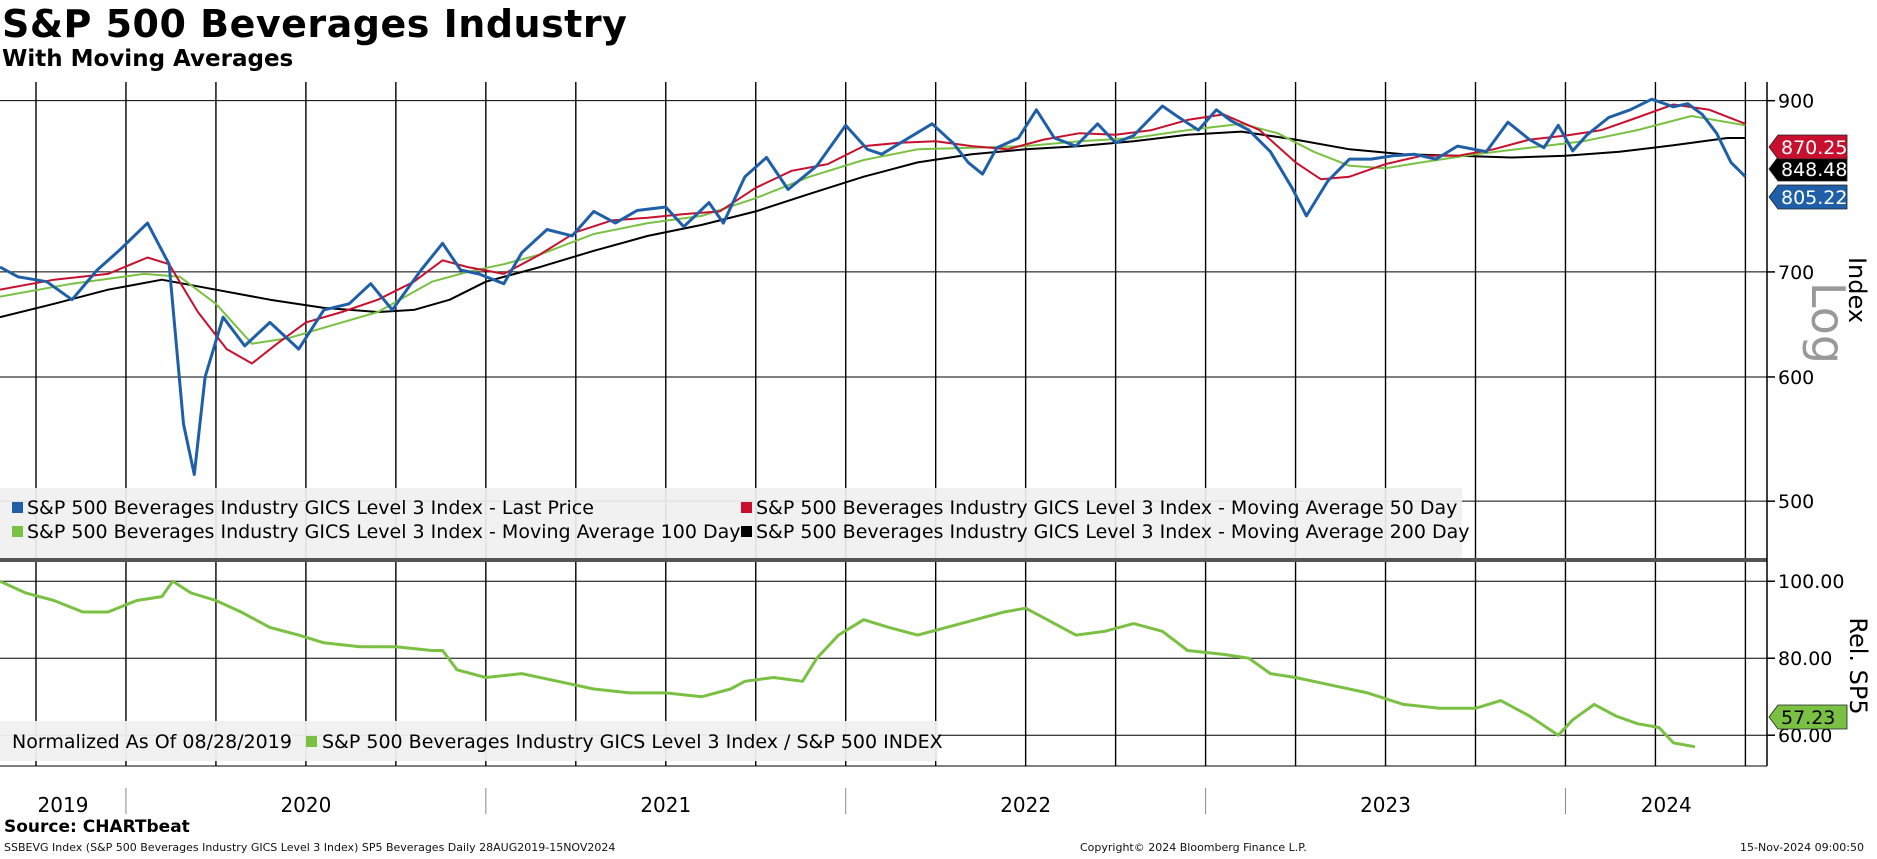 Image resolution: width=1877 pixels, height=859 pixels. What do you see at coordinates (1805, 736) in the screenshot?
I see `y-tick-label: 60.00` at bounding box center [1805, 736].